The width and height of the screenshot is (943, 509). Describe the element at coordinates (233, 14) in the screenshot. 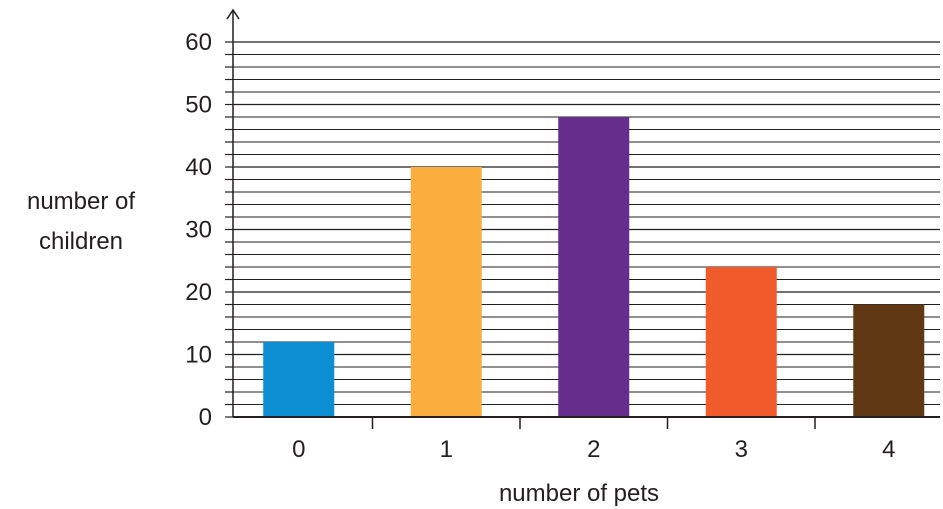

I see `y-axis-arrow-icon` at that location.